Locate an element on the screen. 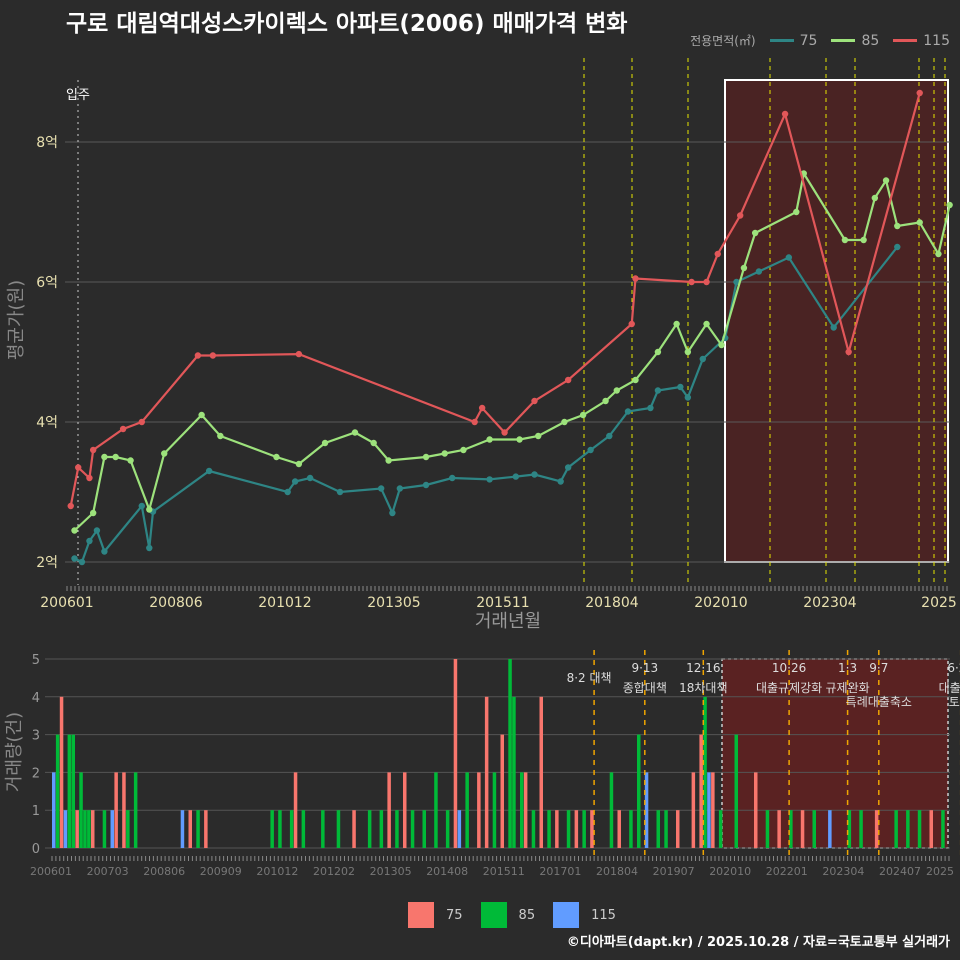  y-tick-label: 4억 is located at coordinates (47, 423).